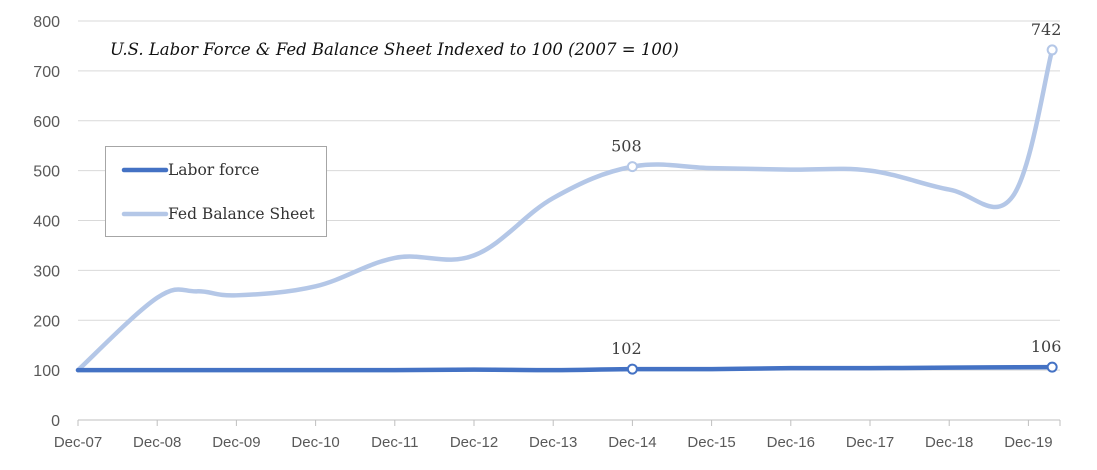 The height and width of the screenshot is (470, 1097). What do you see at coordinates (565, 368) in the screenshot?
I see `series-line-labor-force` at bounding box center [565, 368].